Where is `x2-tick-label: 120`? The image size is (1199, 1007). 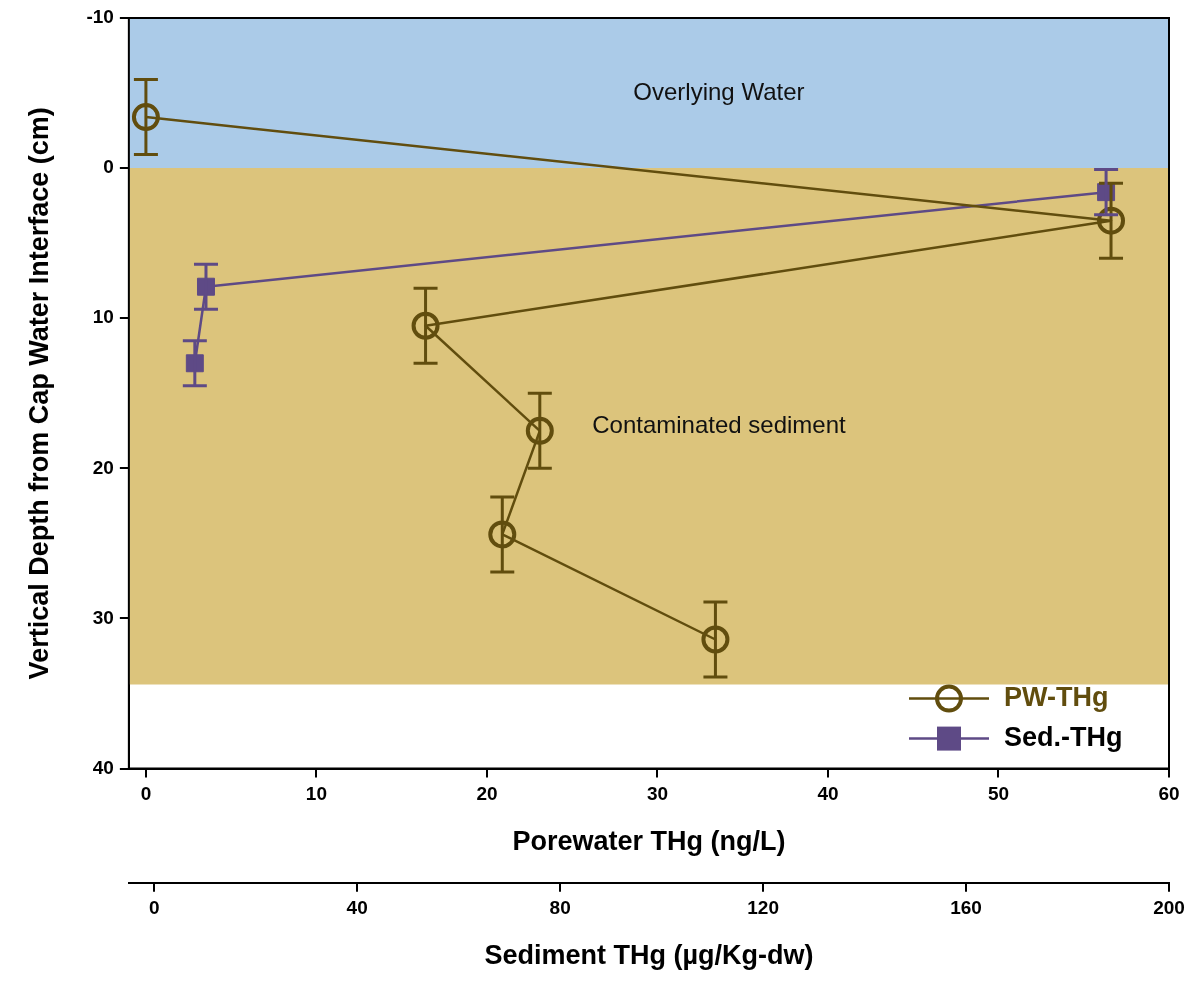
x2-tick-label: 120 is located at coordinates (763, 908).